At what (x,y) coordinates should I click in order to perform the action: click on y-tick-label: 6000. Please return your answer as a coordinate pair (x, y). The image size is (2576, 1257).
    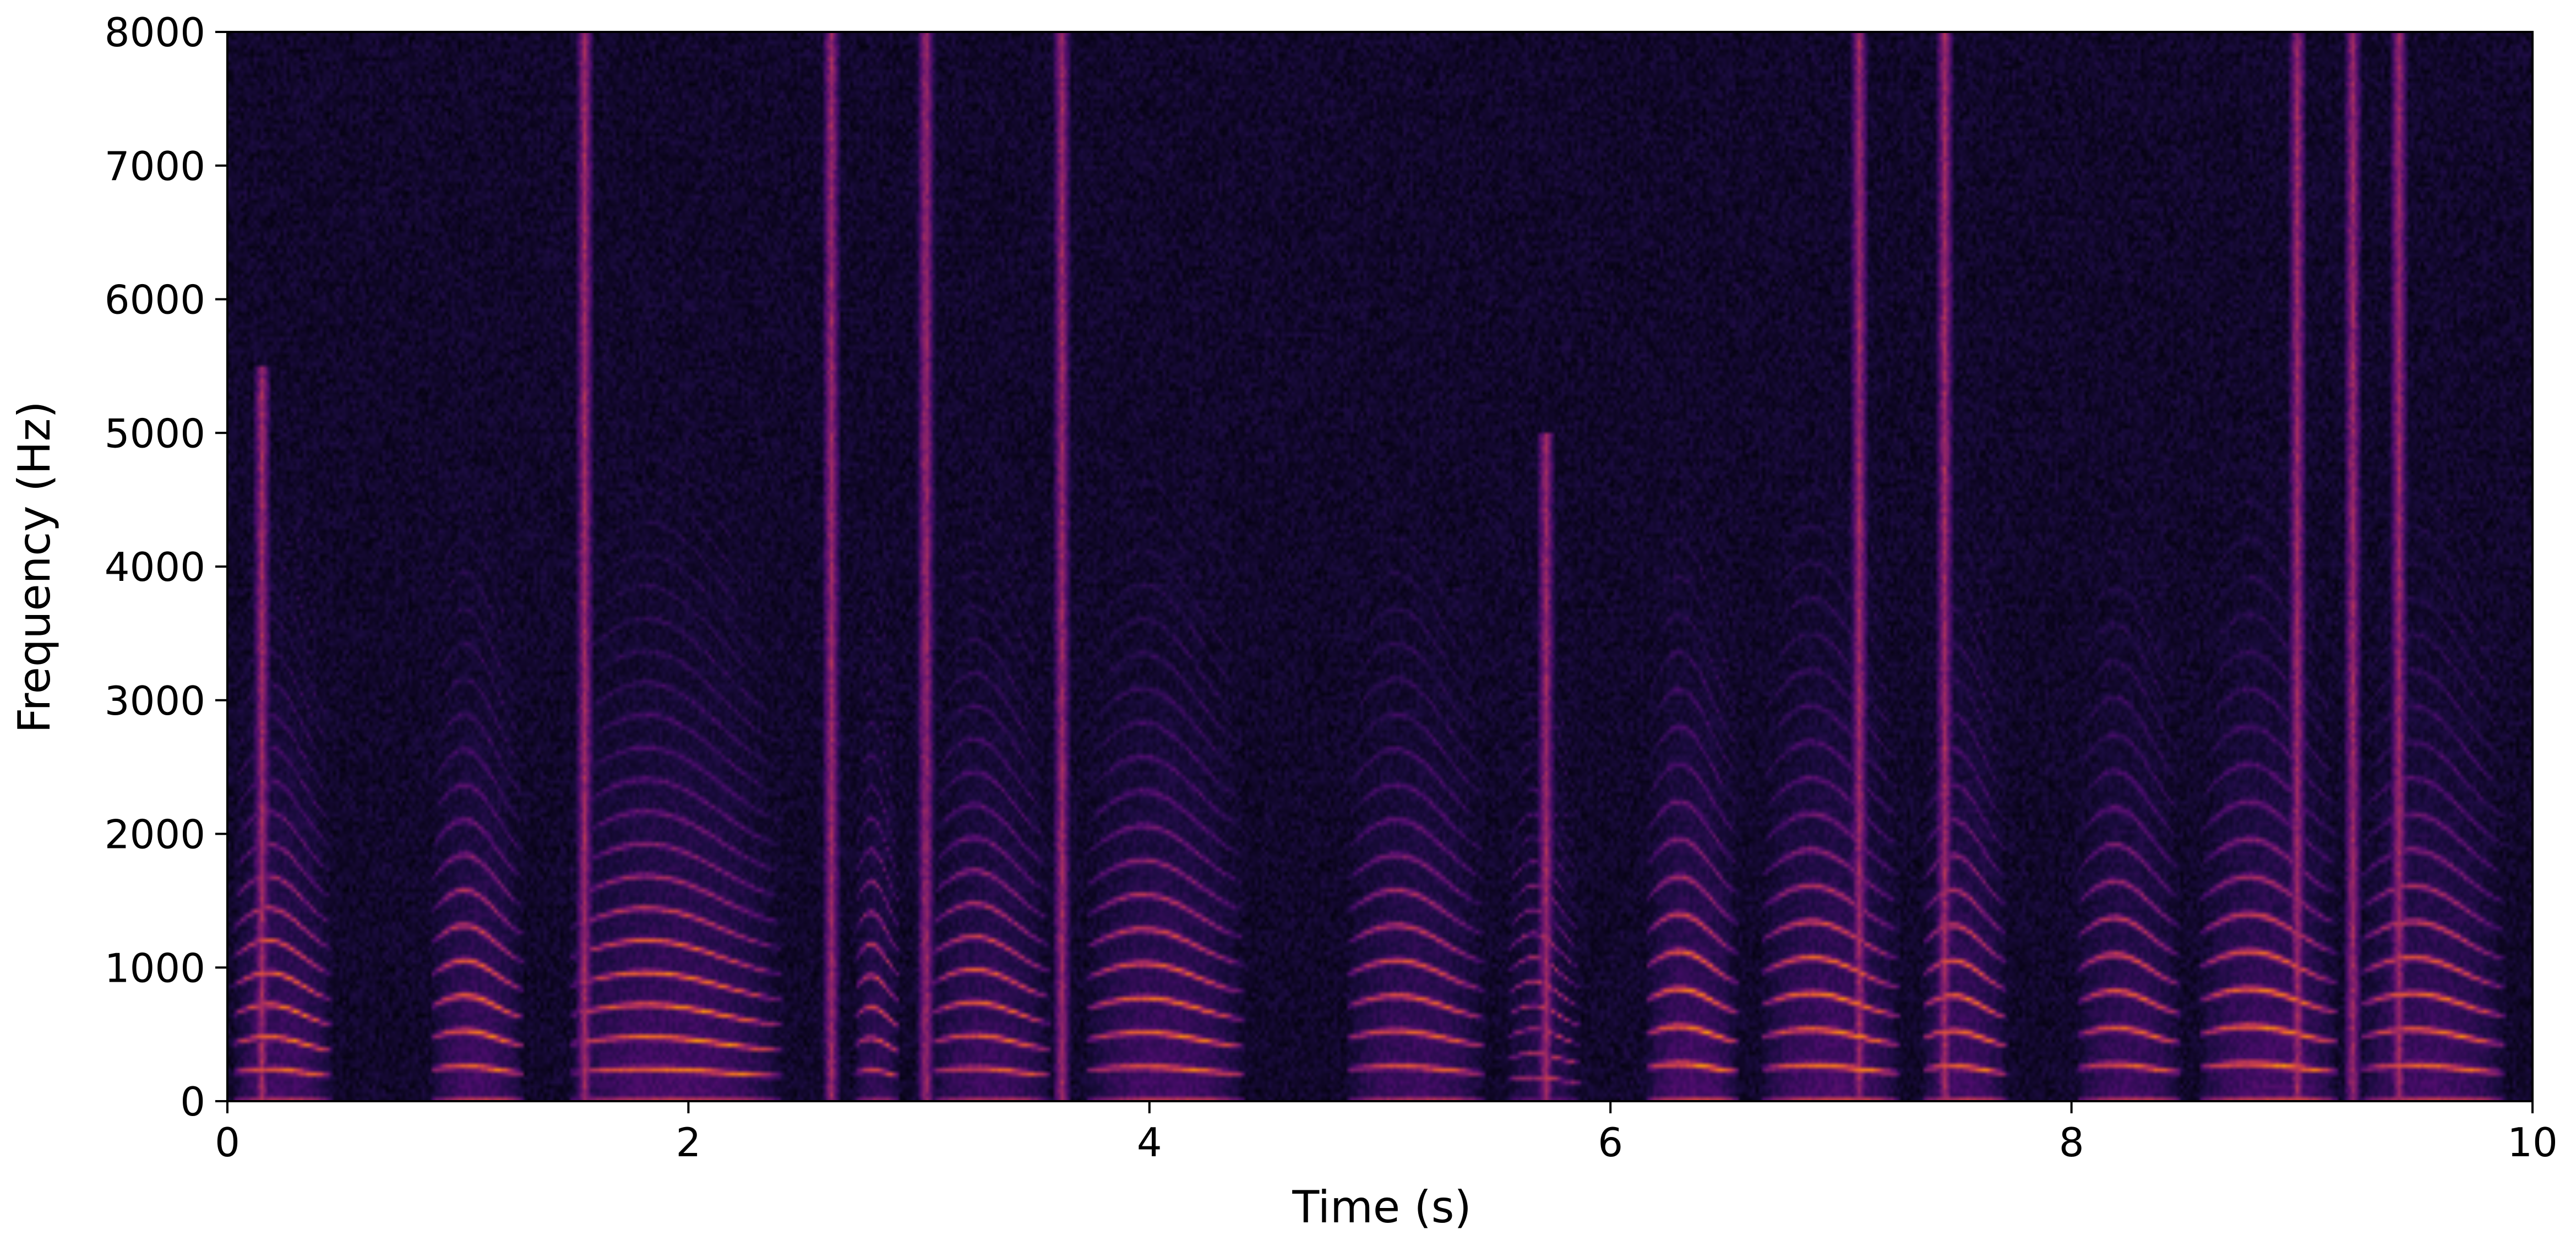
    Looking at the image, I should click on (155, 300).